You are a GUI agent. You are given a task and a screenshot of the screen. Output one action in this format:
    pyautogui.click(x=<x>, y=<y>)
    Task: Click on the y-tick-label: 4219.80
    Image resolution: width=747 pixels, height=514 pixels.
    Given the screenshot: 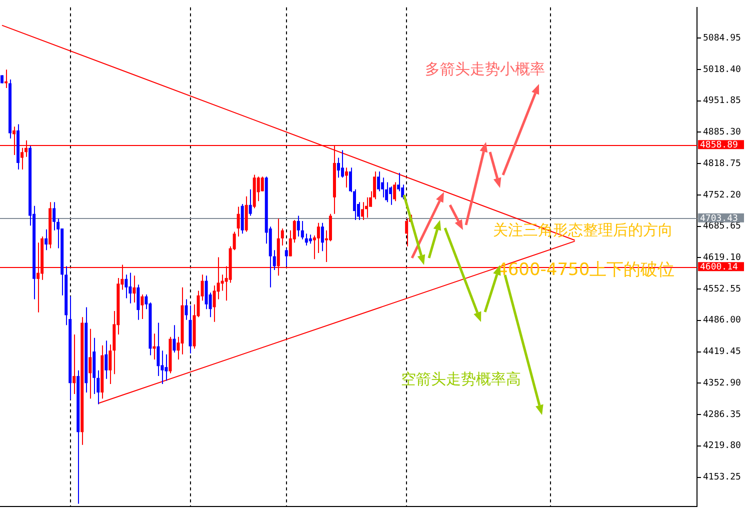 What is the action you would take?
    pyautogui.click(x=722, y=446)
    